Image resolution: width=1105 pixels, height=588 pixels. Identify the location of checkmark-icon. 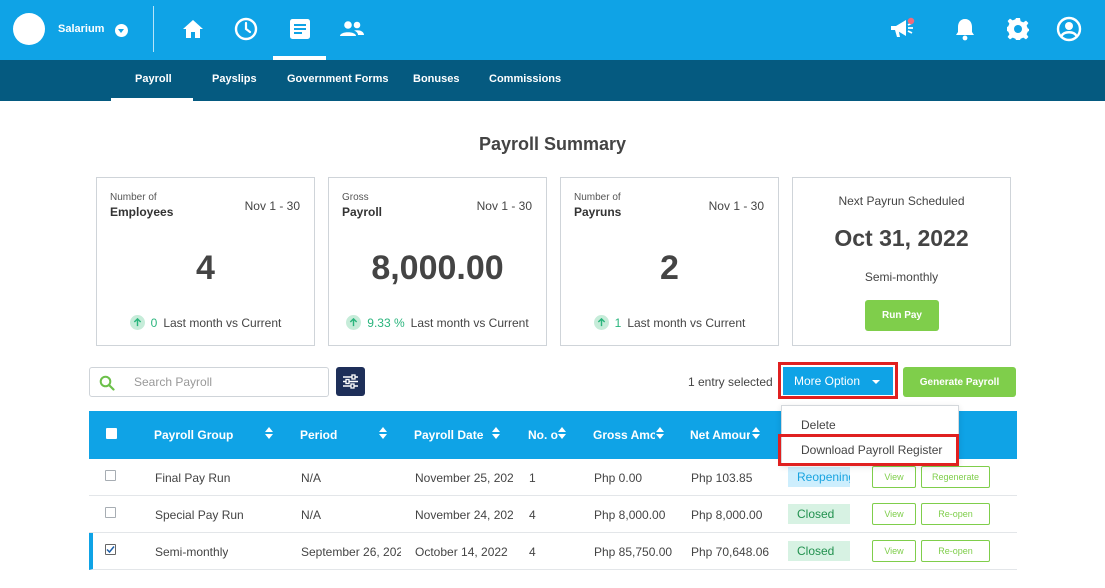
(110, 550).